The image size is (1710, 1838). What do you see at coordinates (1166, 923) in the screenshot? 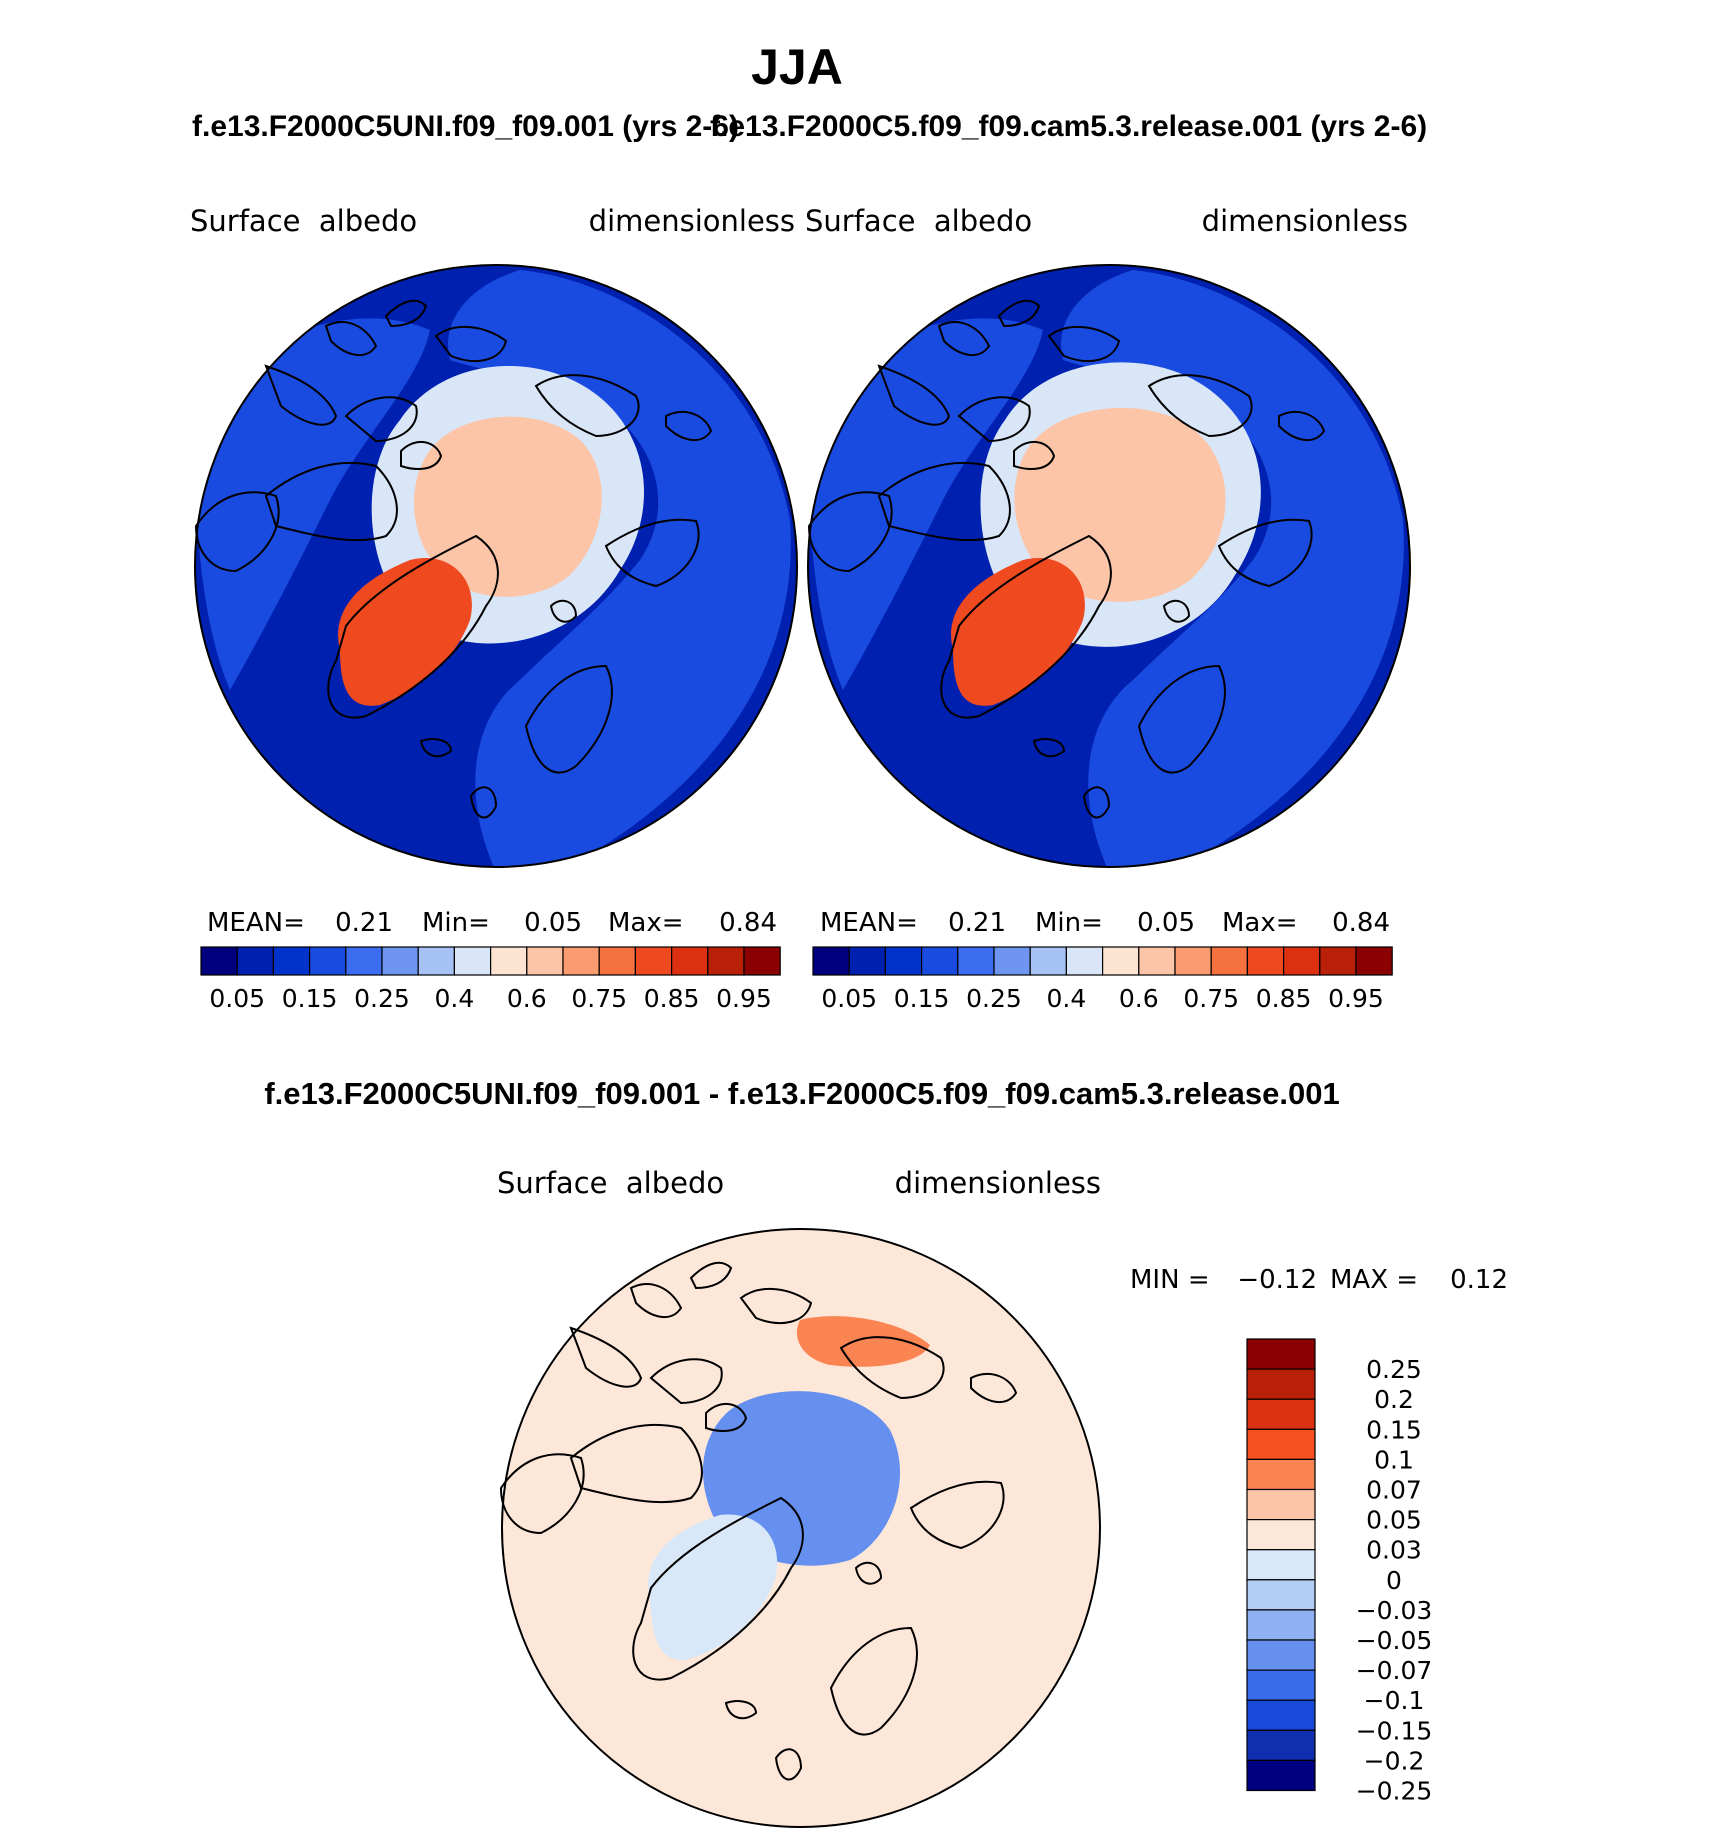
I see `panel-b-min-value: 0.05` at bounding box center [1166, 923].